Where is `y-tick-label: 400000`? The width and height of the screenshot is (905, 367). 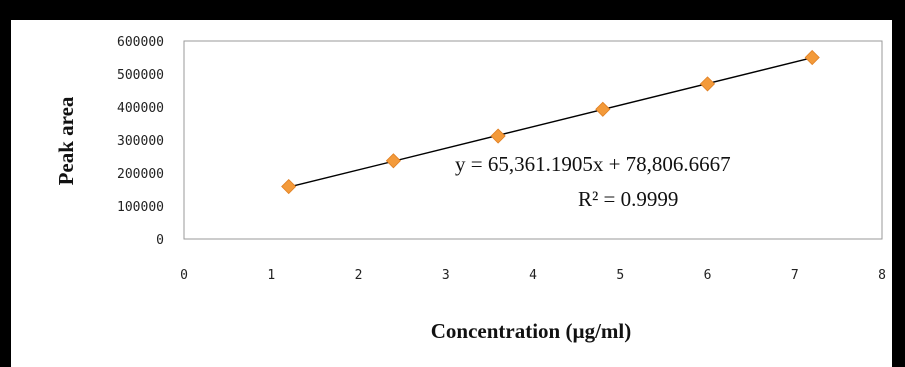
y-tick-label: 400000 is located at coordinates (140, 108).